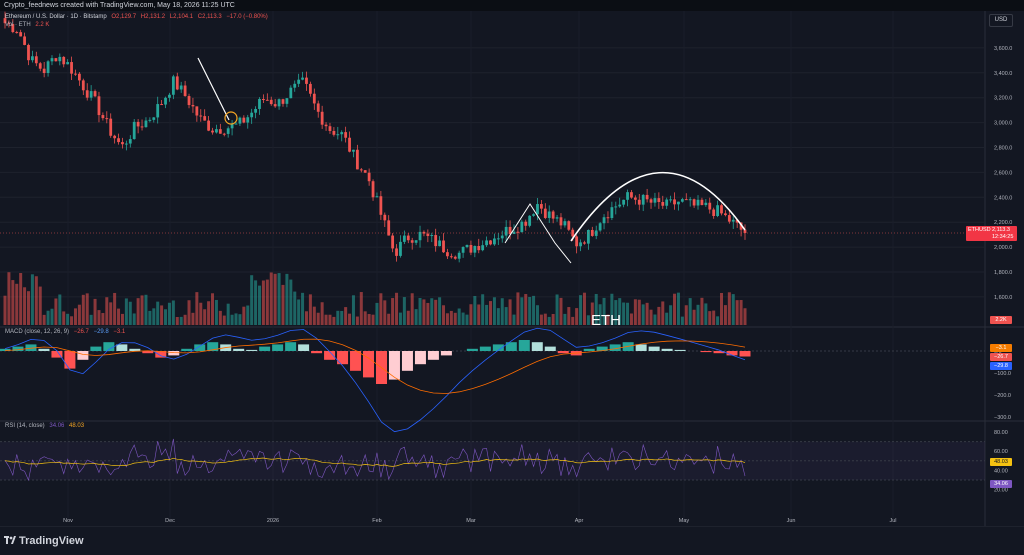 The width and height of the screenshot is (1024, 555). What do you see at coordinates (375, 462) in the screenshot?
I see `rsi-ma-line` at bounding box center [375, 462].